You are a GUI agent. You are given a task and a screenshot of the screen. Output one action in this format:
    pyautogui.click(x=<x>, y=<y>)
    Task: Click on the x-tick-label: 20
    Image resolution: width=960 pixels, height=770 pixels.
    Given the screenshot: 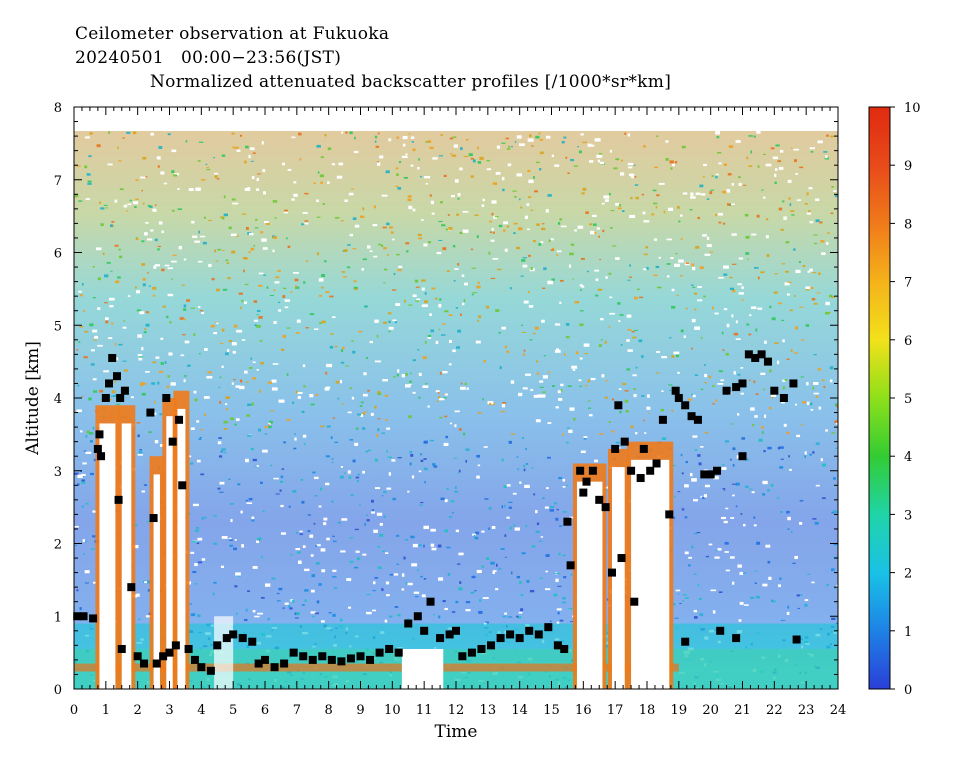 What is the action you would take?
    pyautogui.click(x=710, y=710)
    